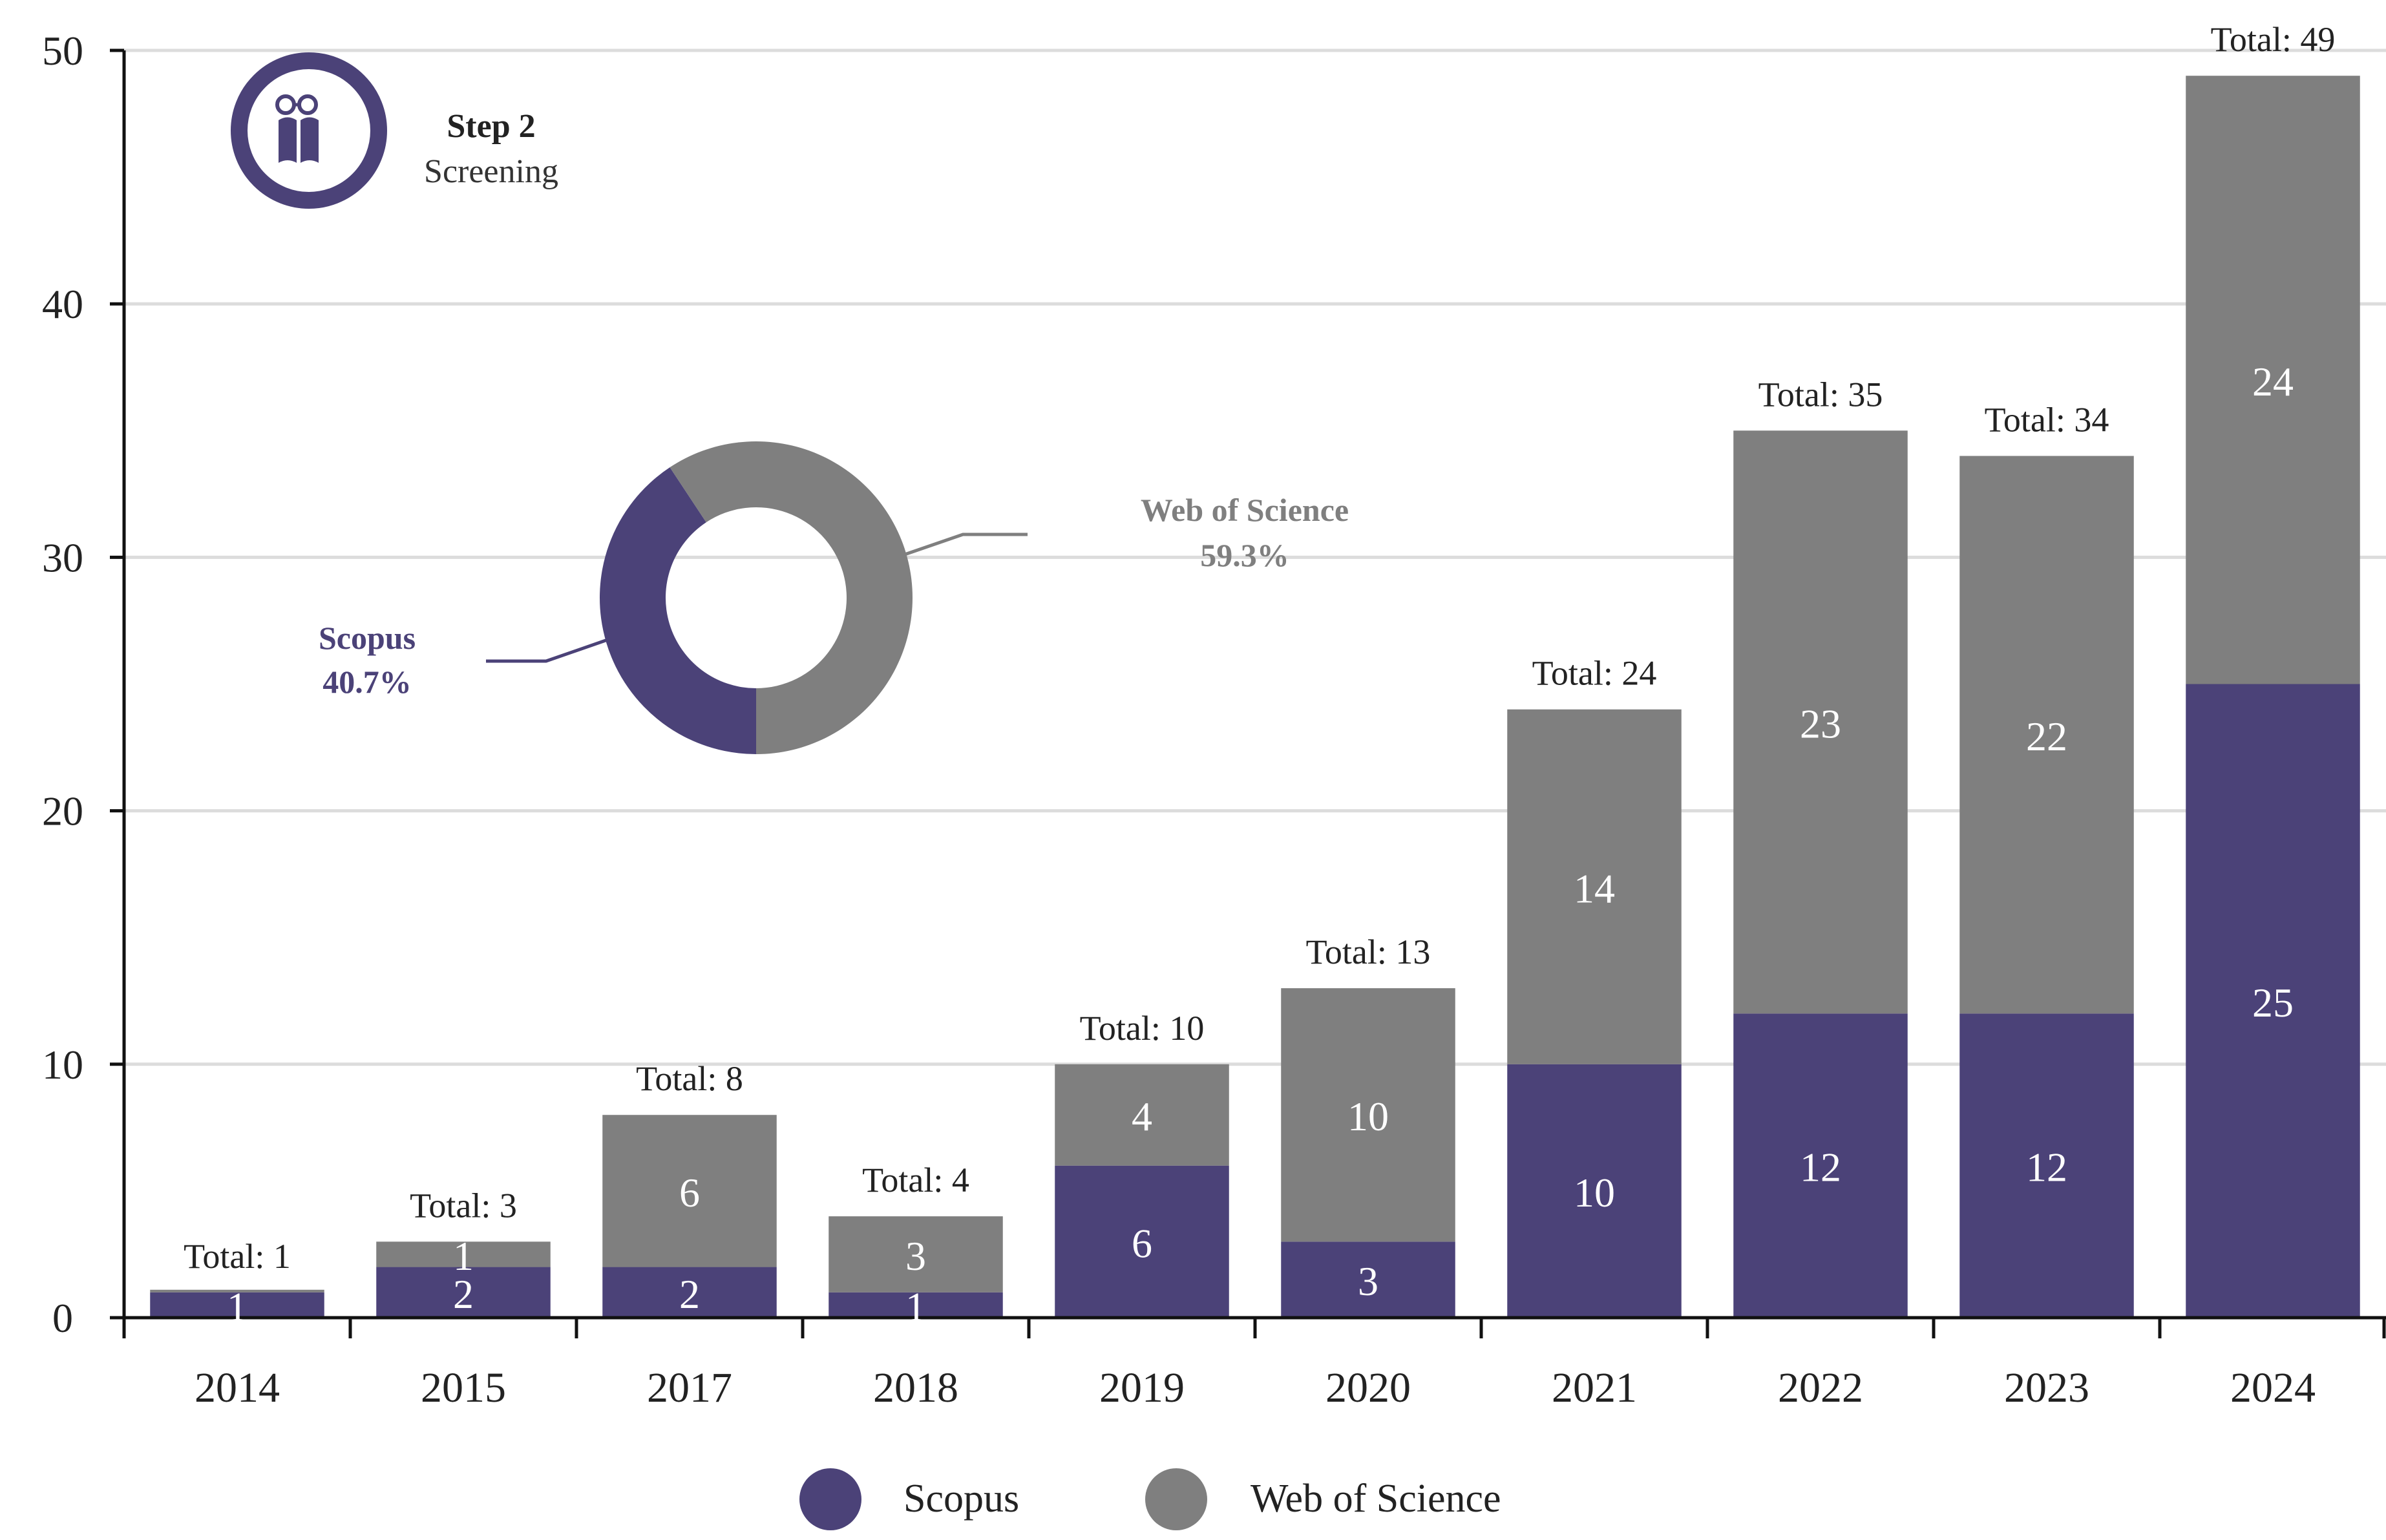 The image size is (2386, 1540). I want to click on value-label-wos: 24, so click(2273, 382).